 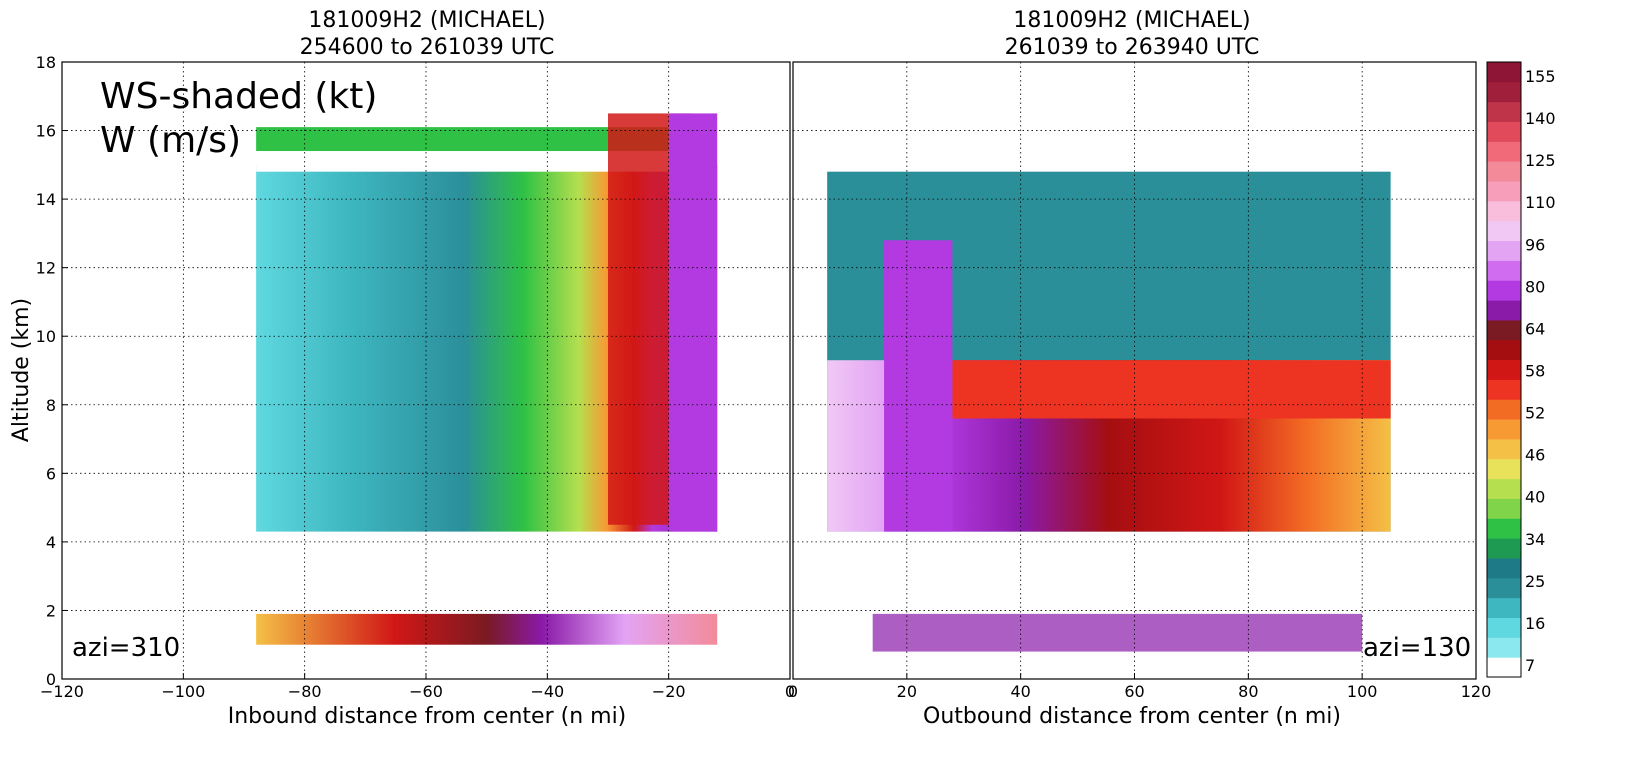 What do you see at coordinates (46, 199) in the screenshot?
I see `y-tick-label: 14` at bounding box center [46, 199].